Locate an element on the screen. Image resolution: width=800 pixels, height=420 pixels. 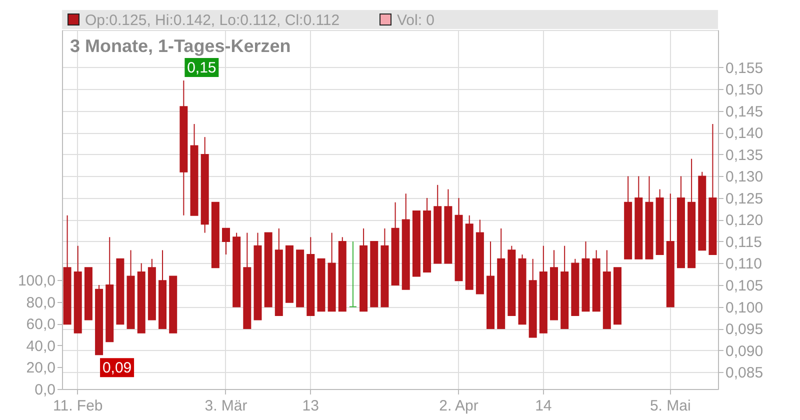
y-tick-label: 0,090 is located at coordinates (745, 351).